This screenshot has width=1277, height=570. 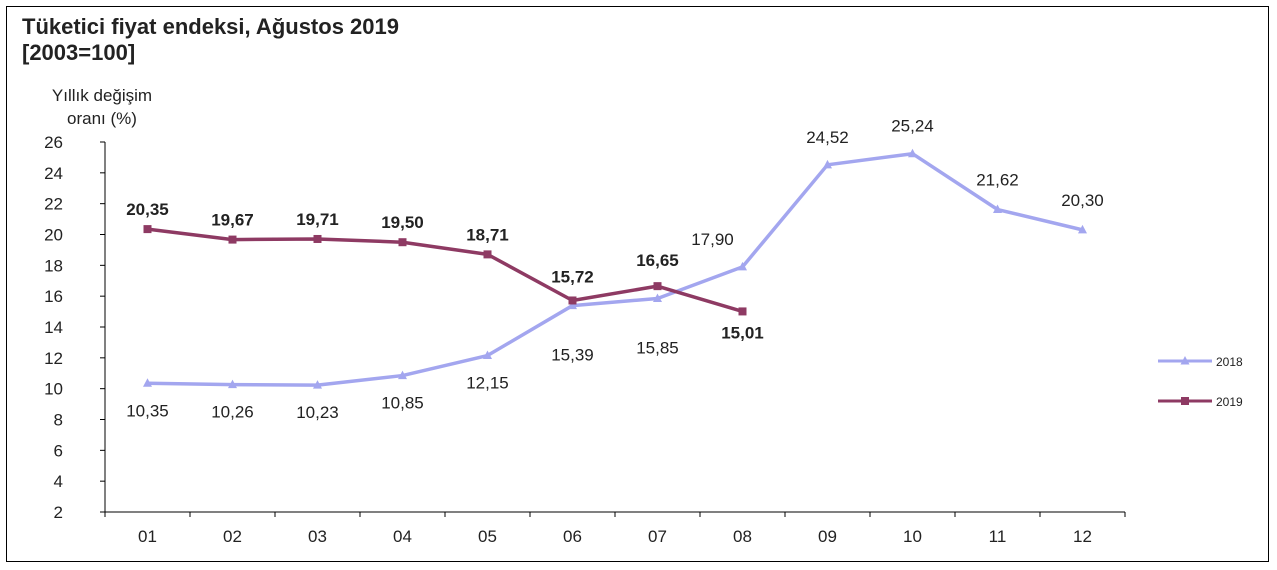 I want to click on data-label-2019: 18,71, so click(x=487, y=234).